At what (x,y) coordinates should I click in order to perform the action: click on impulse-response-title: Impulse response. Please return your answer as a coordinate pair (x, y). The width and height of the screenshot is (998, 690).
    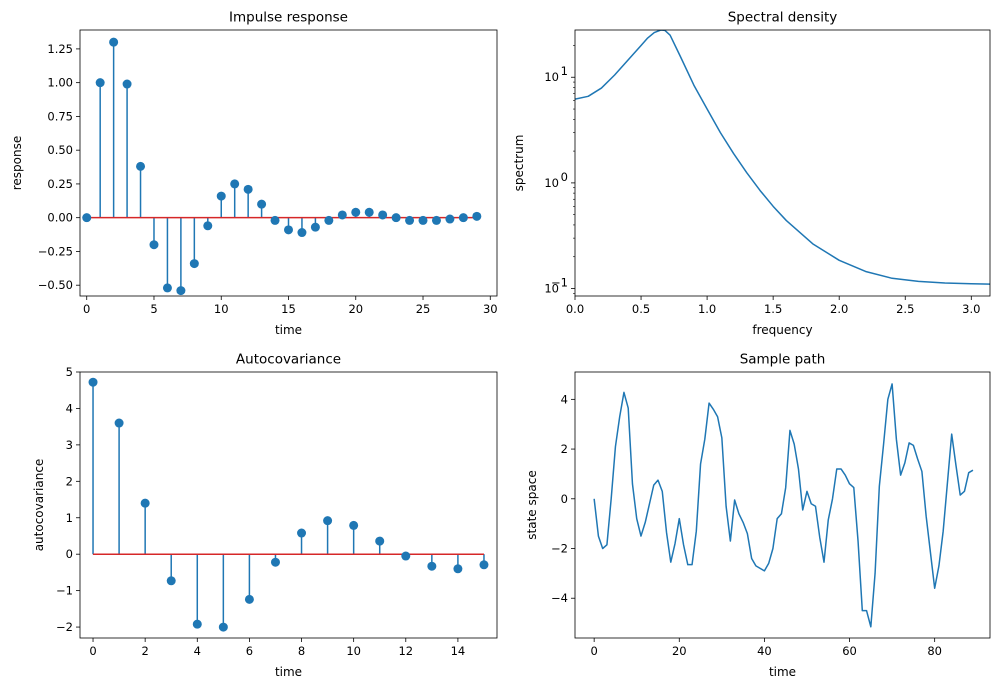
    Looking at the image, I should click on (288, 18).